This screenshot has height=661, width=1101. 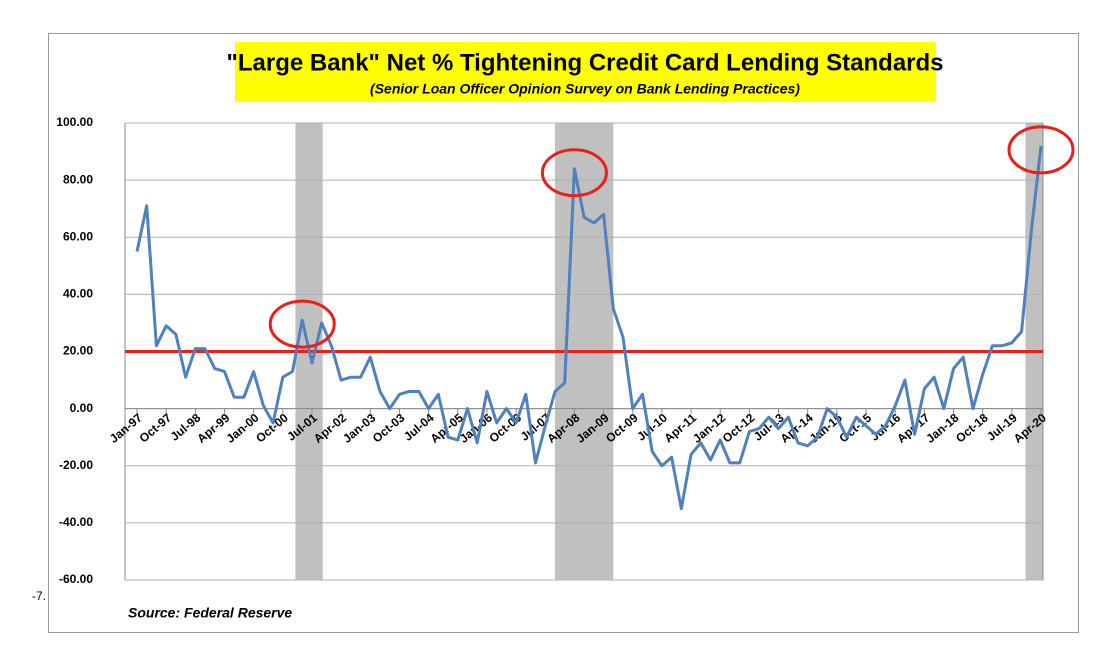 I want to click on y-tick-label: -20.00, so click(x=76, y=465).